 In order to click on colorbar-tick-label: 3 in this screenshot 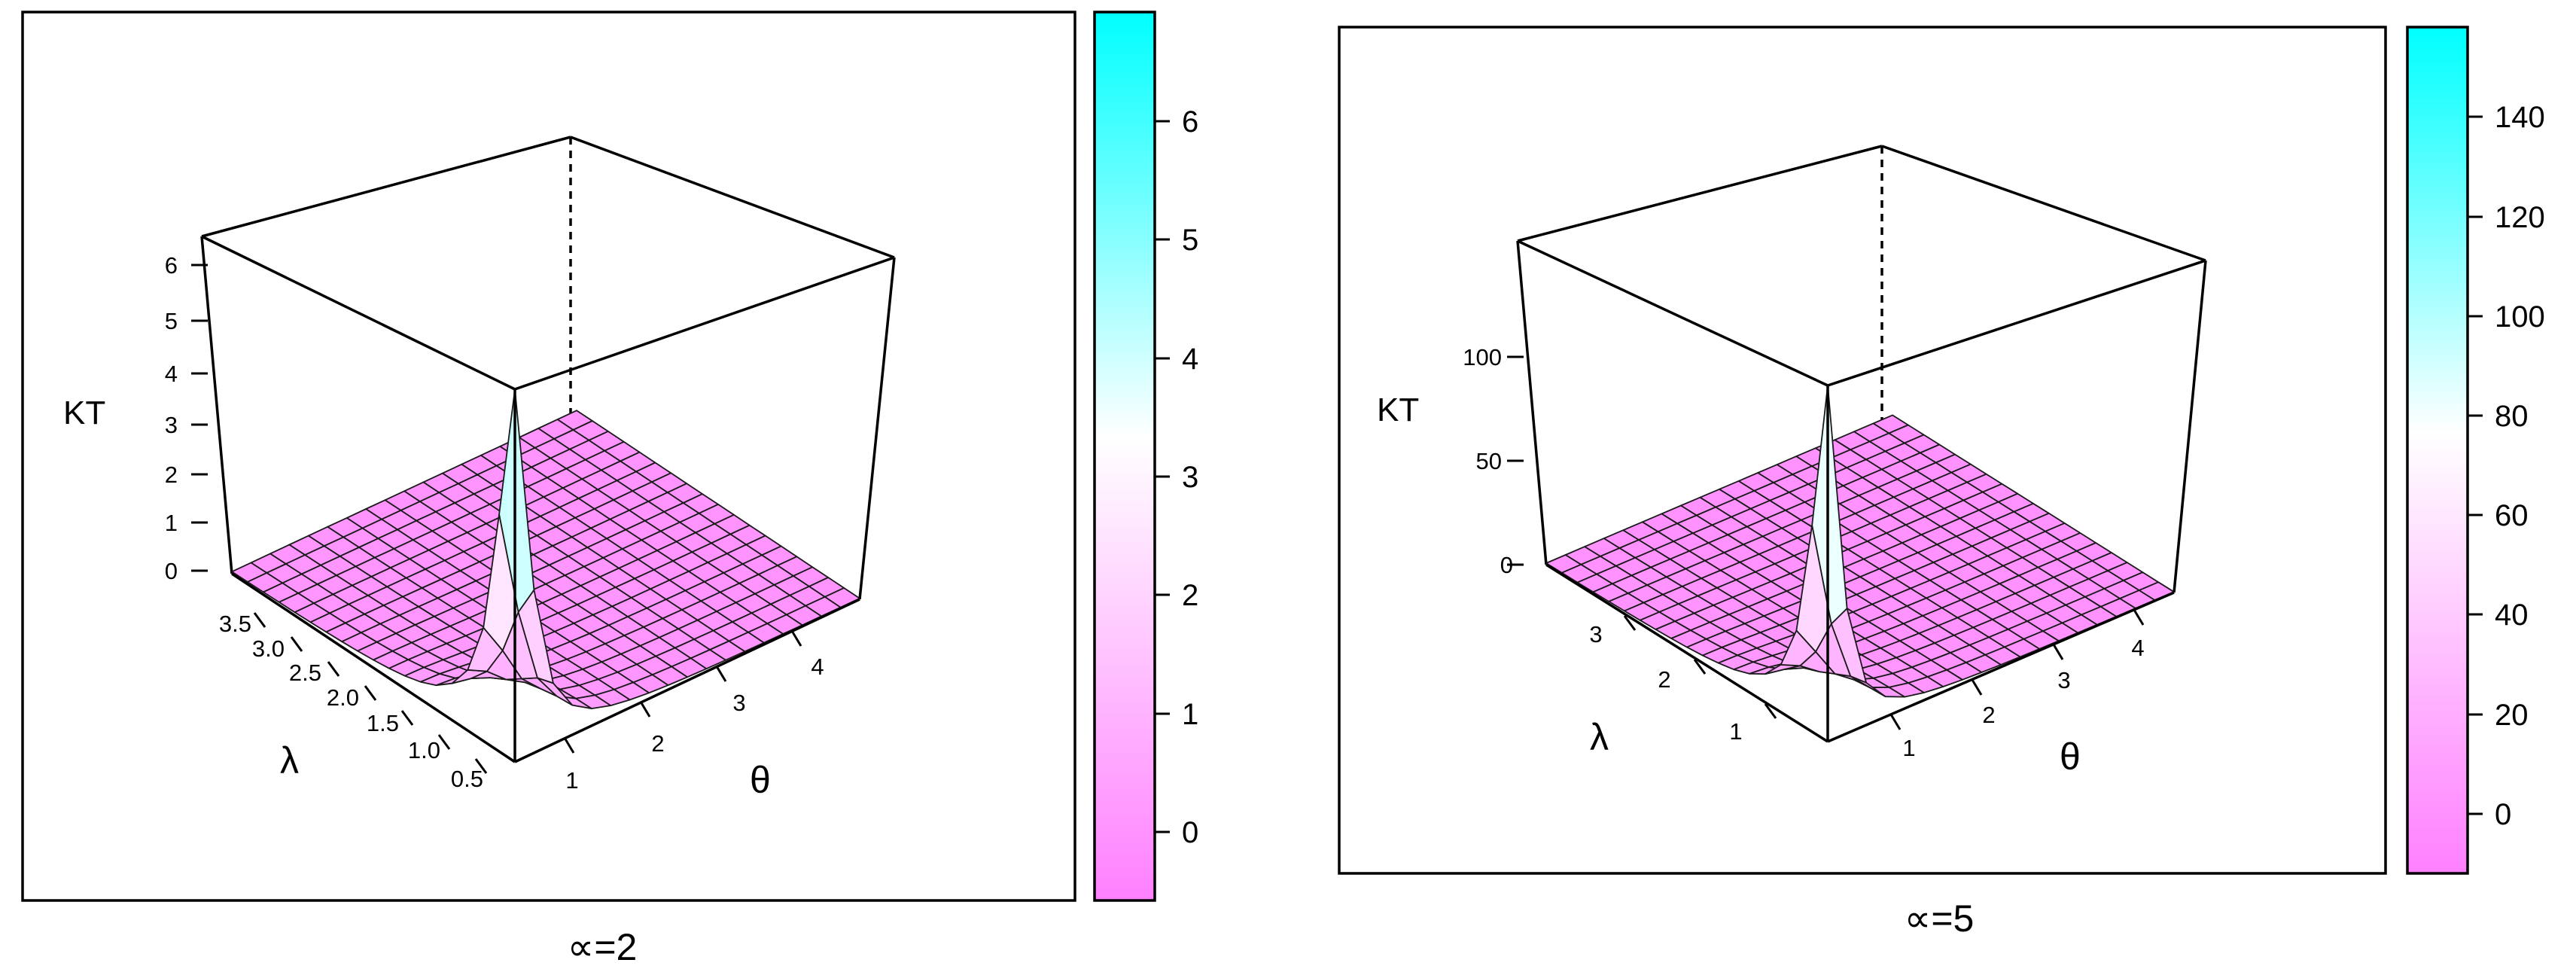, I will do `click(1190, 478)`.